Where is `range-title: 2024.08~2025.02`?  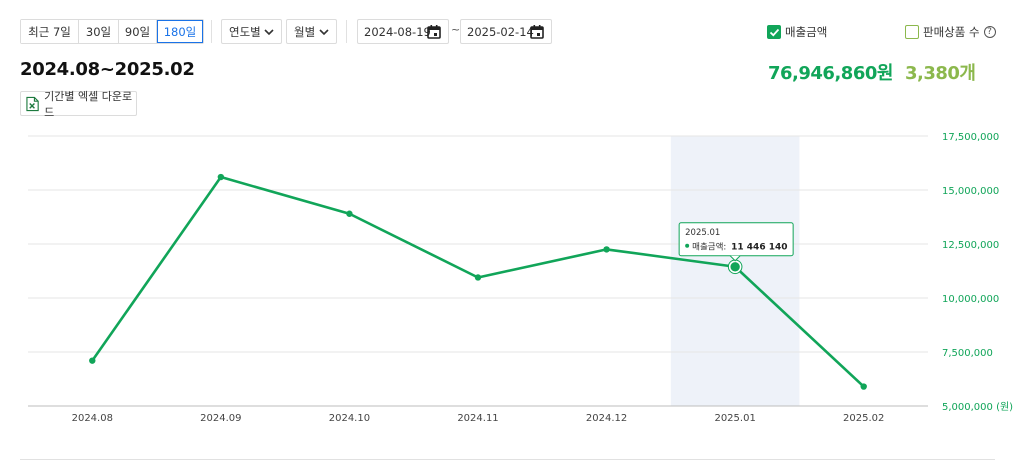 range-title: 2024.08~2025.02 is located at coordinates (107, 69).